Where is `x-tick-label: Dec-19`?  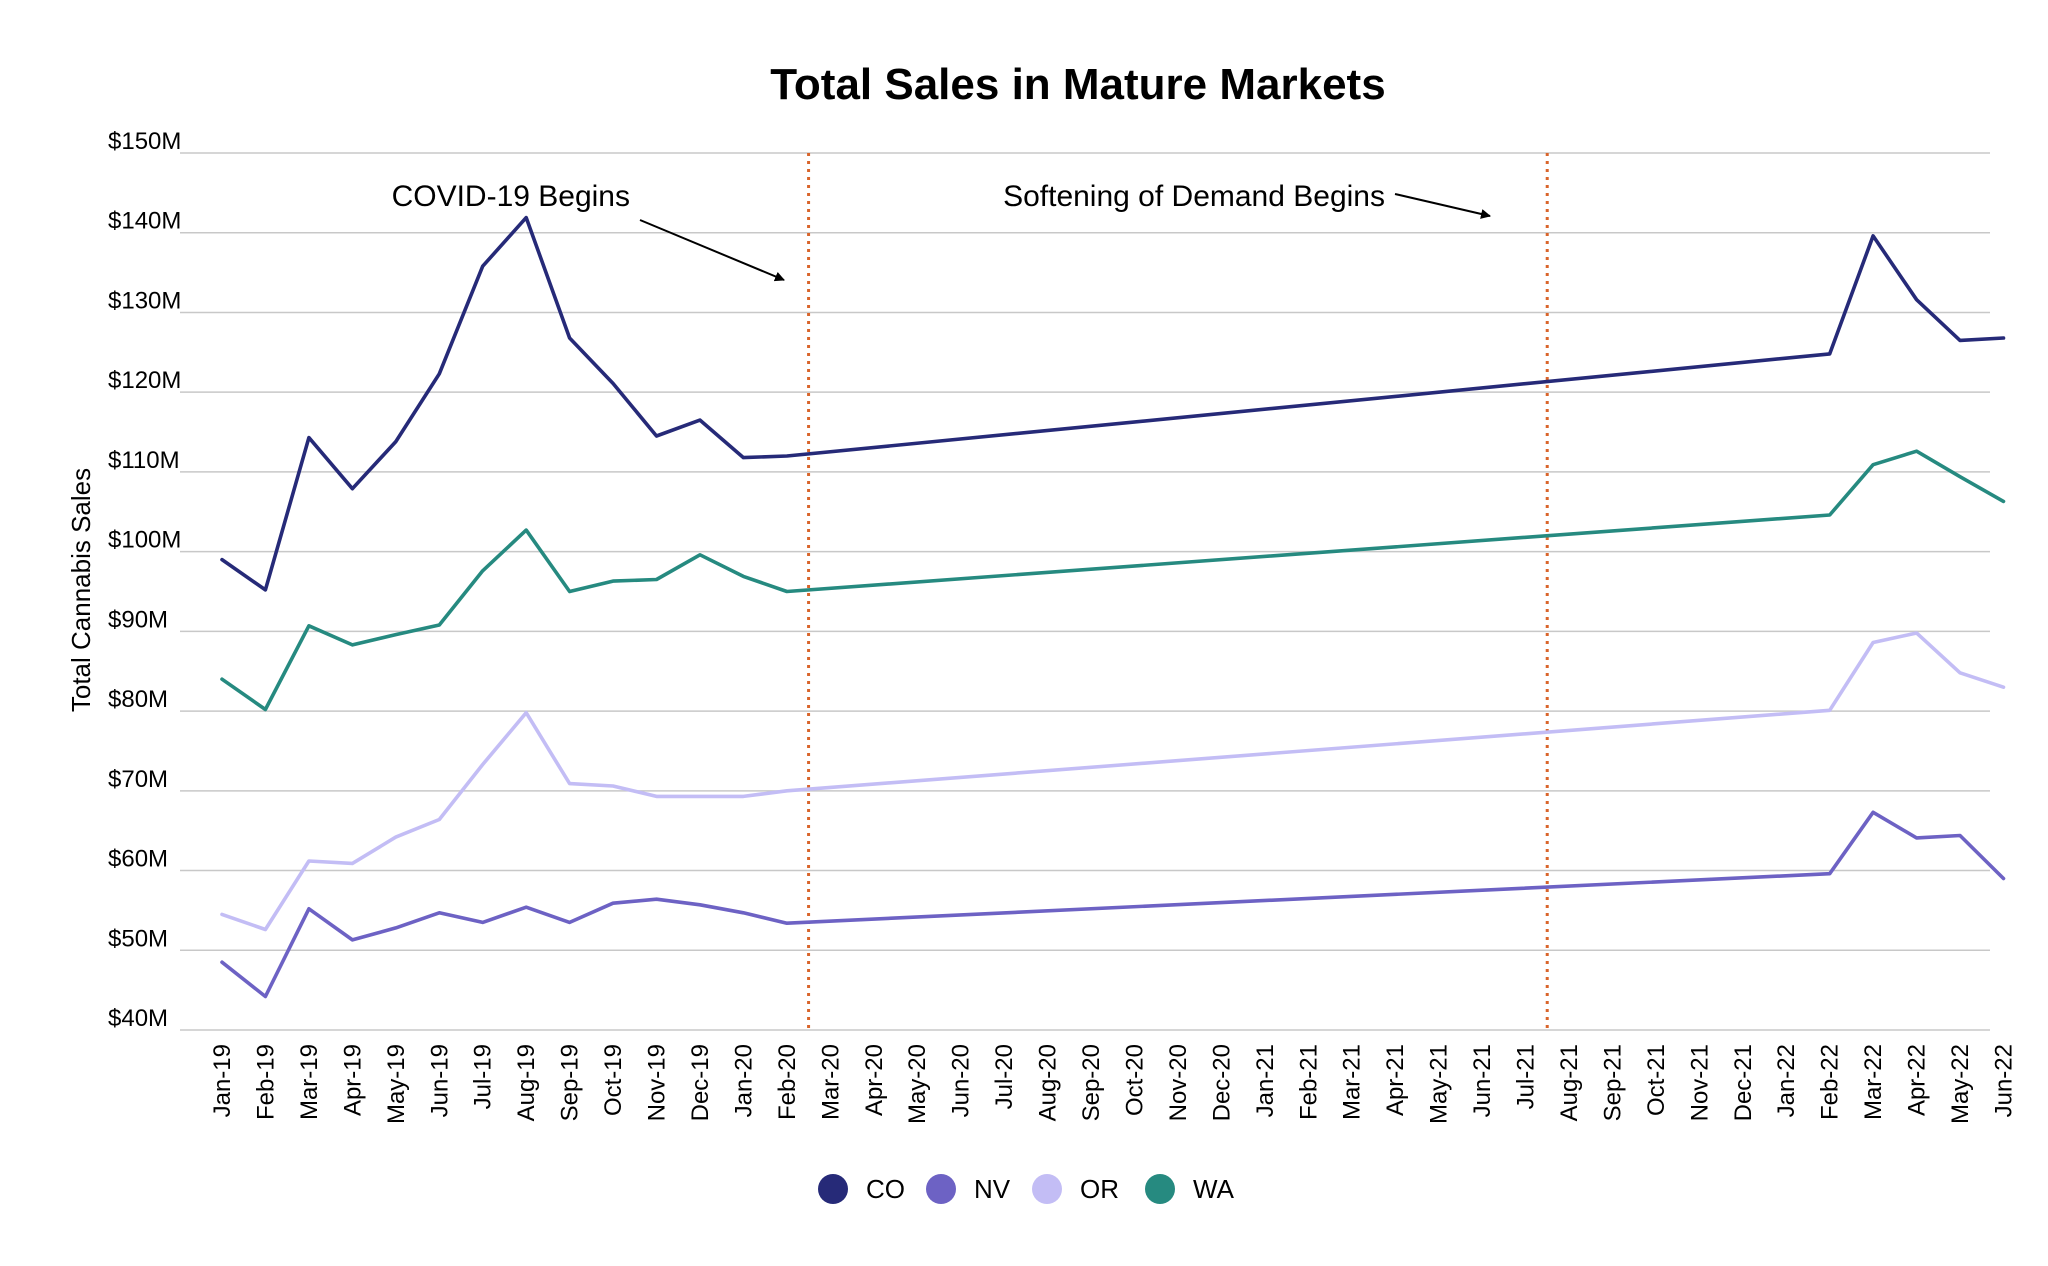 x-tick-label: Dec-19 is located at coordinates (700, 1082).